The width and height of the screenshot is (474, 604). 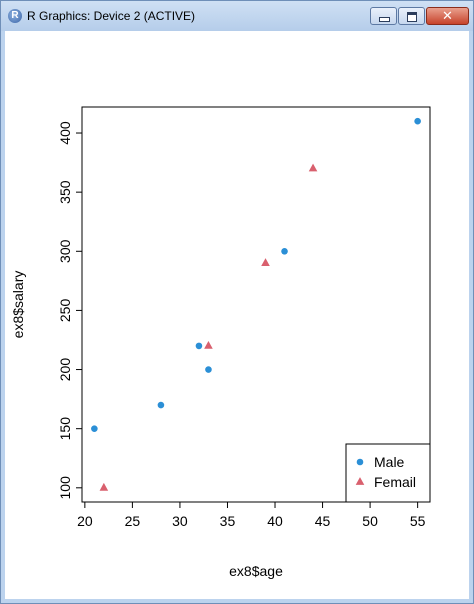 I want to click on femail-legend-marker, so click(x=360, y=481).